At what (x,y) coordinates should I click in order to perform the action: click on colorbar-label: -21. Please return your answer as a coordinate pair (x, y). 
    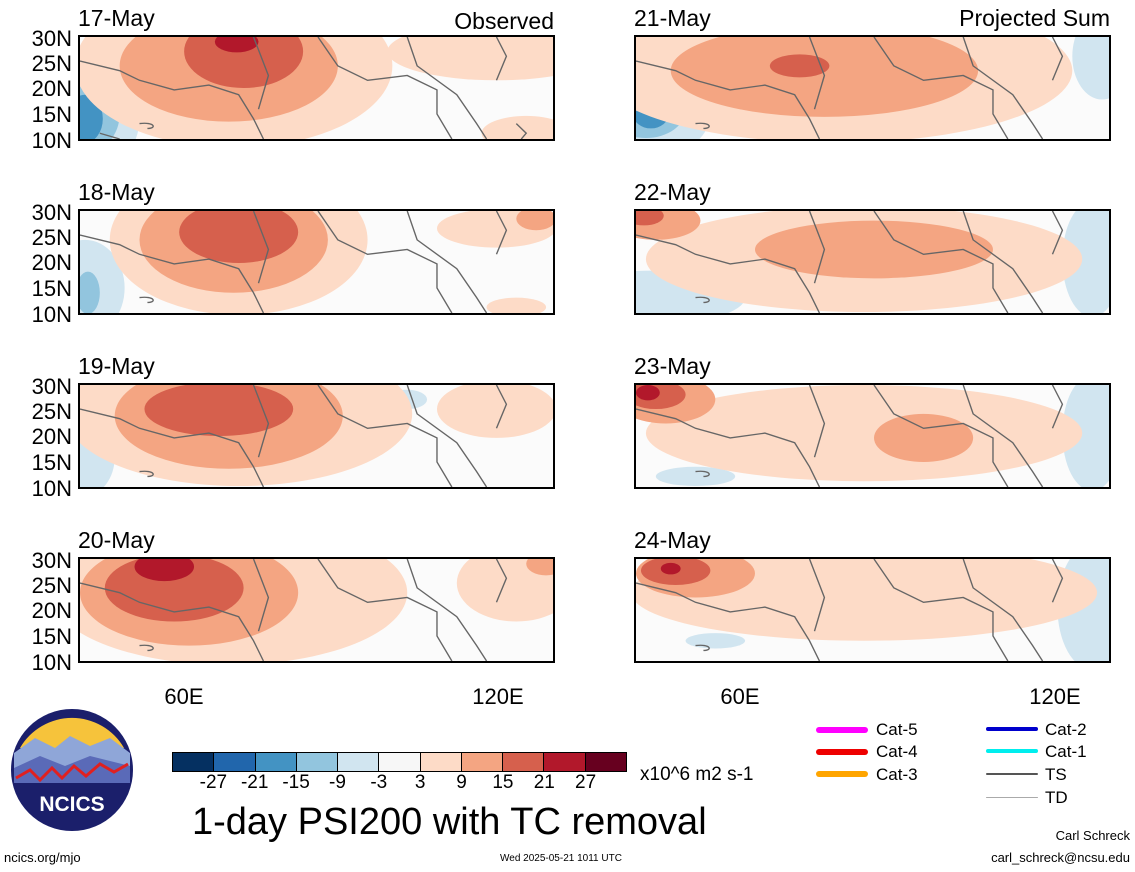
    Looking at the image, I should click on (254, 782).